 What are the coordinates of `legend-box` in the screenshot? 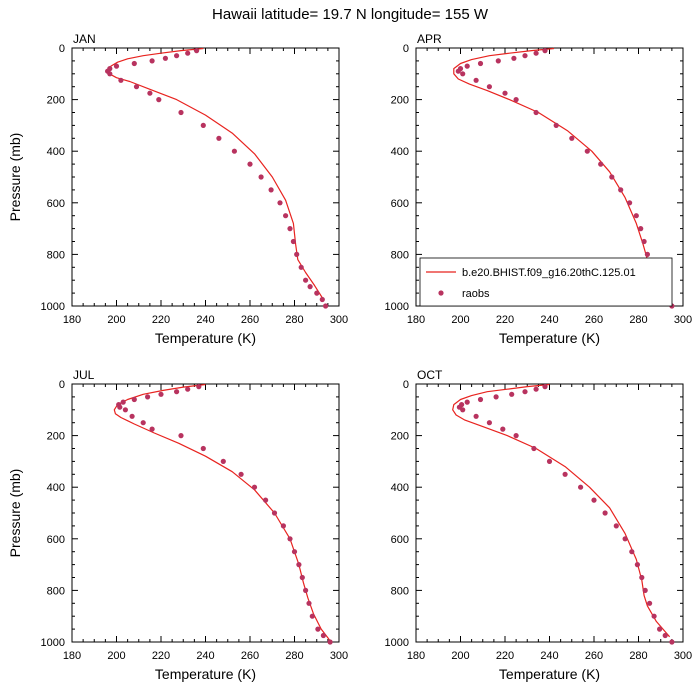 It's located at (546, 282).